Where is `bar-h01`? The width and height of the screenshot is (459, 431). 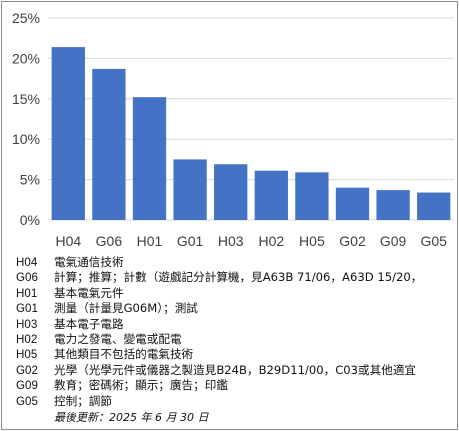 bar-h01 is located at coordinates (149, 158).